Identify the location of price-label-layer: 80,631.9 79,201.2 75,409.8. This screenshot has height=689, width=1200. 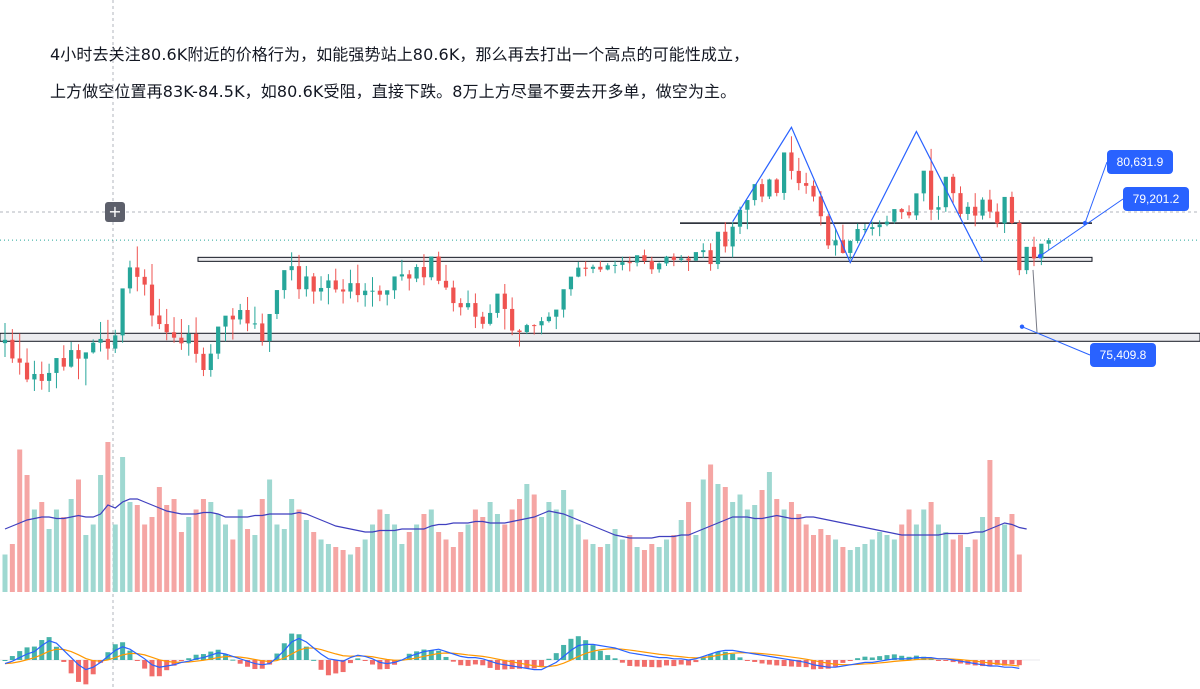
(1104, 258).